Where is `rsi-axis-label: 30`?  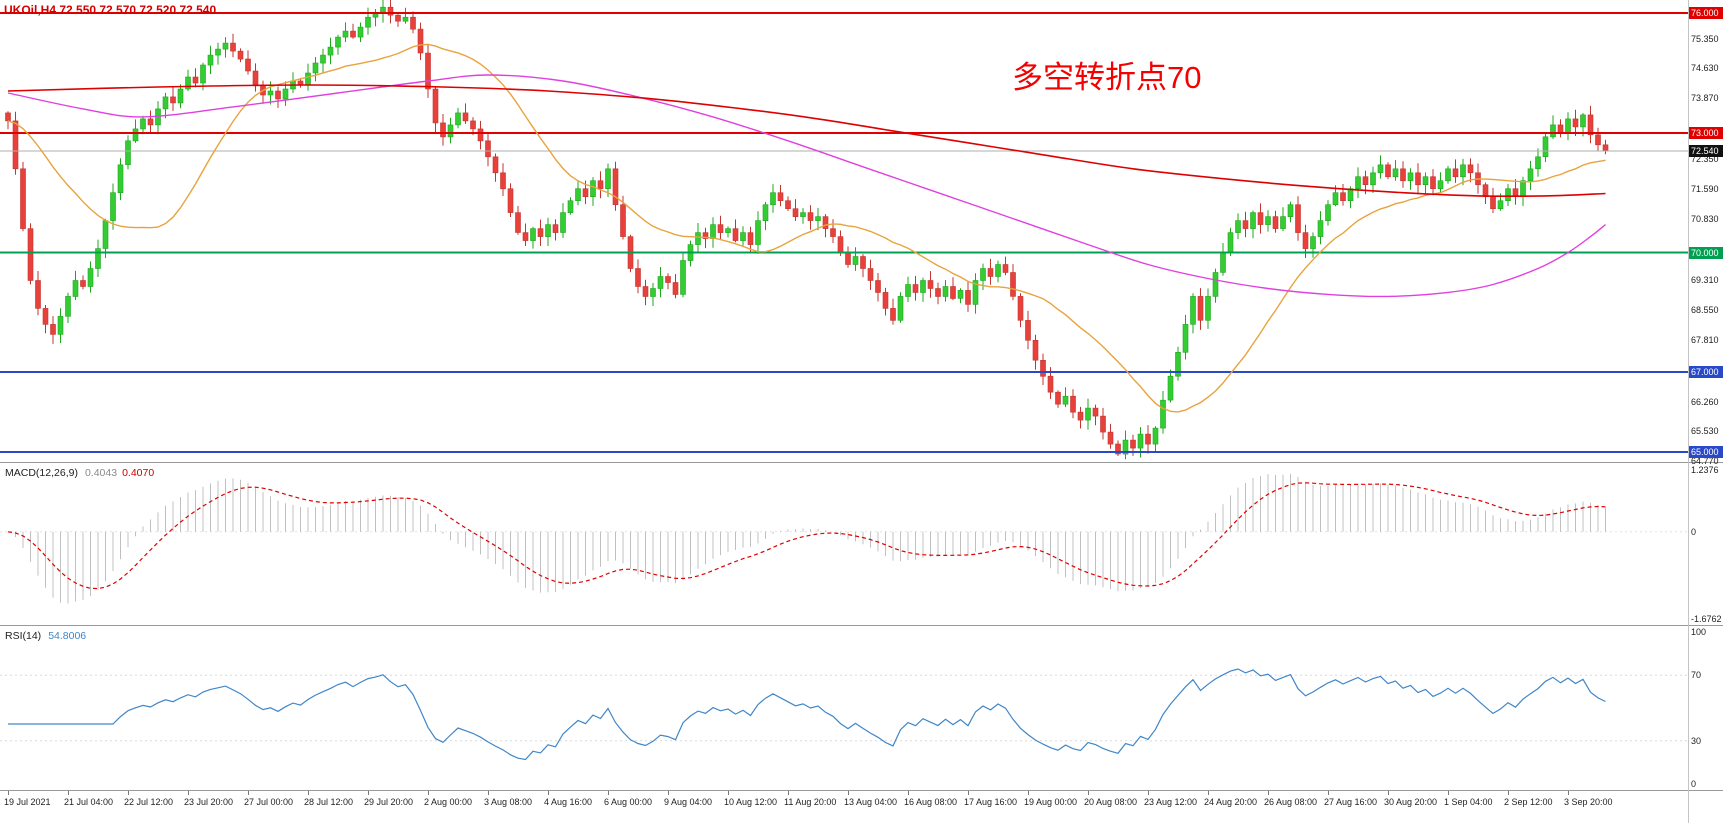
rsi-axis-label: 30 is located at coordinates (1696, 741).